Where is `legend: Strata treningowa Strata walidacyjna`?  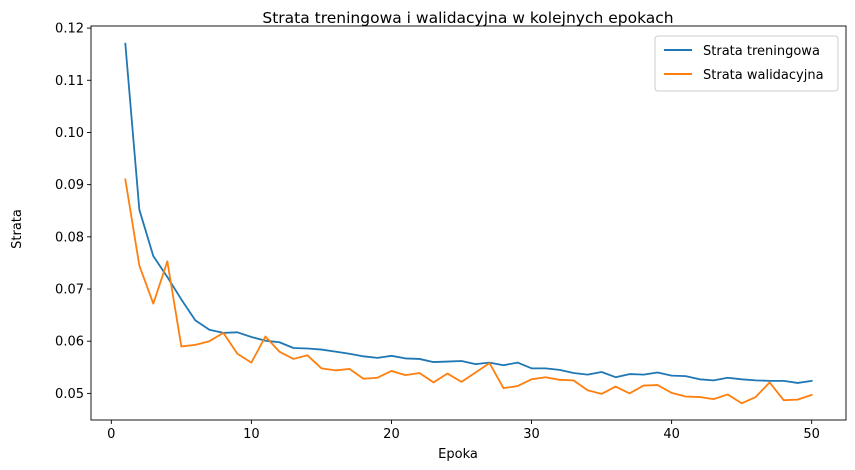
legend: Strata treningowa Strata walidacyjna is located at coordinates (746, 63).